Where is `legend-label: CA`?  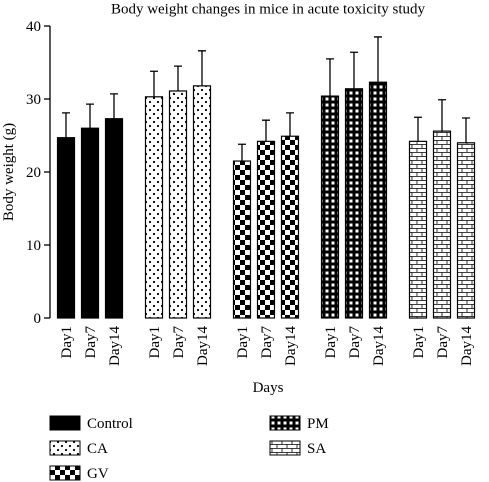 legend-label: CA is located at coordinates (97, 449).